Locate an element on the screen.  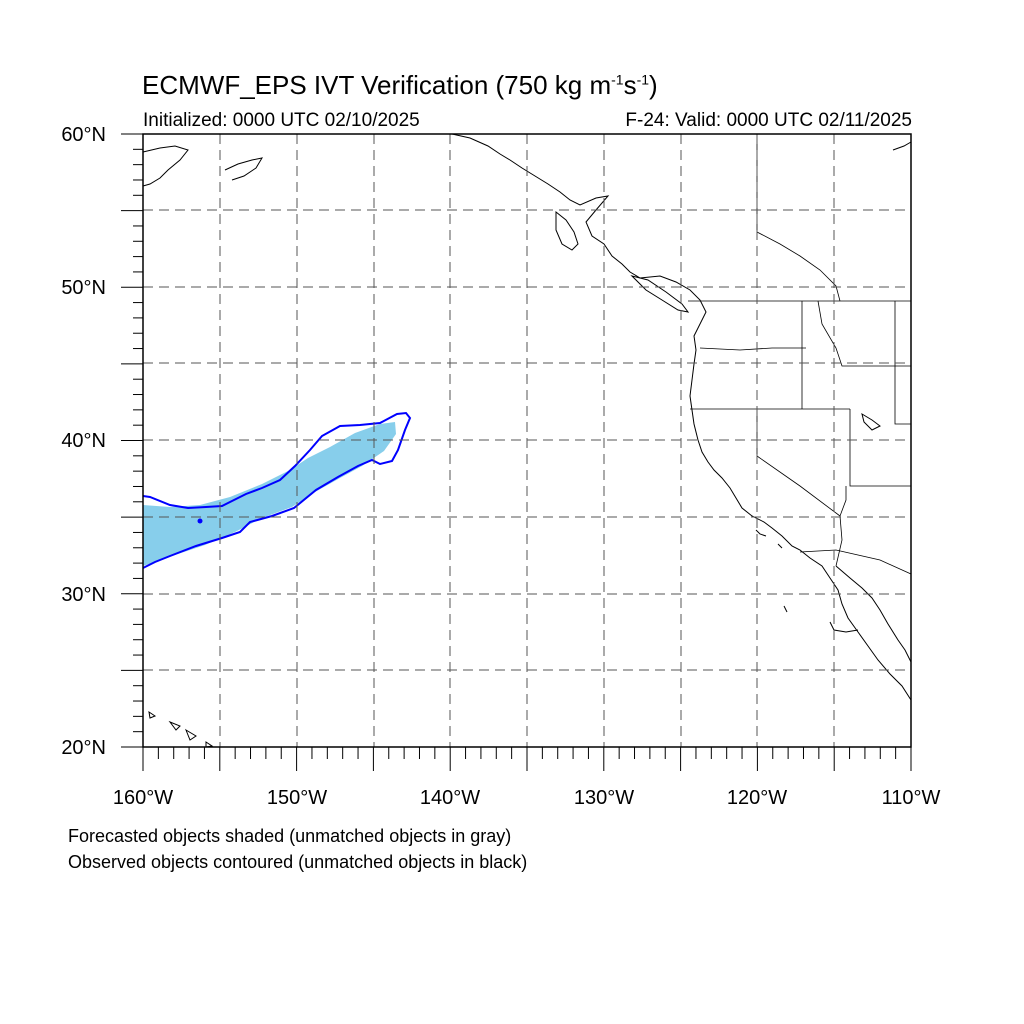
lat-label-40: 40°N is located at coordinates (83, 441).